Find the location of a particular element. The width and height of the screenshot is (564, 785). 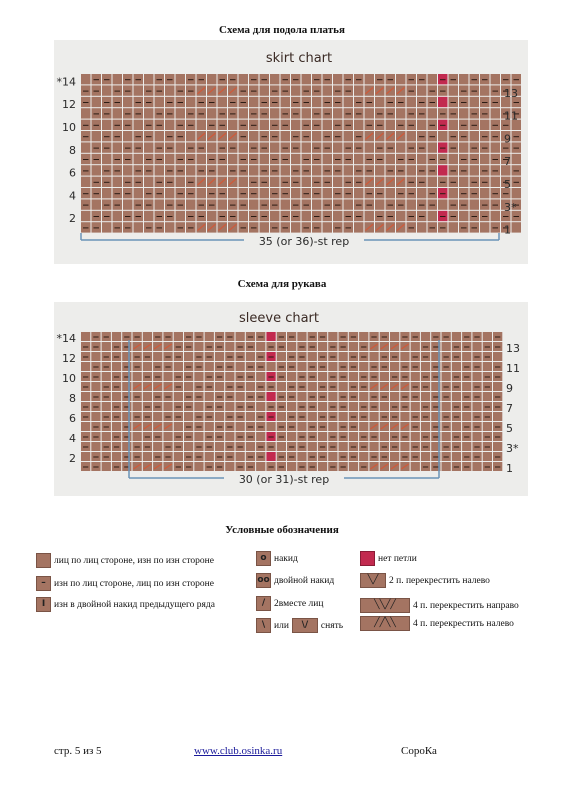

legend-purl-label: изн по лиц стороне, лиц по изн стороне is located at coordinates (134, 583).